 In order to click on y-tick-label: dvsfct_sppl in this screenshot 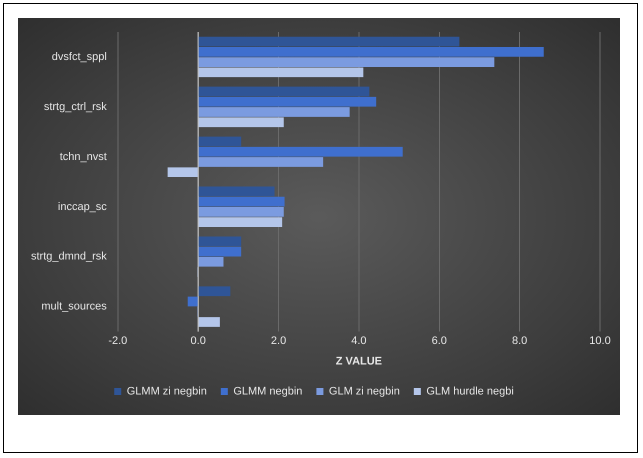, I will do `click(79, 57)`.